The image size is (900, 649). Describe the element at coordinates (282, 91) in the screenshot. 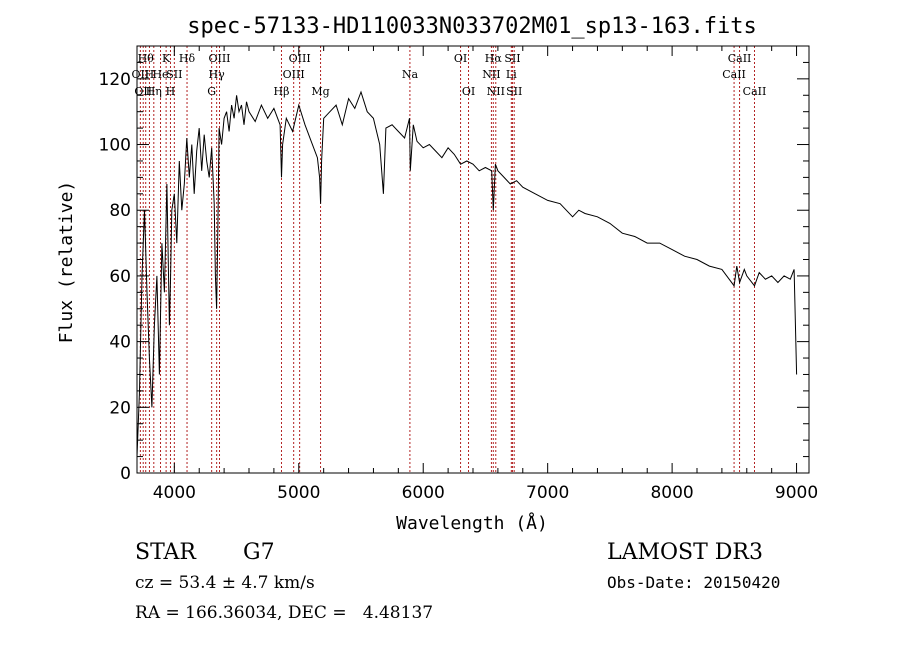

I see `line-marker-label-13: Hβ` at that location.